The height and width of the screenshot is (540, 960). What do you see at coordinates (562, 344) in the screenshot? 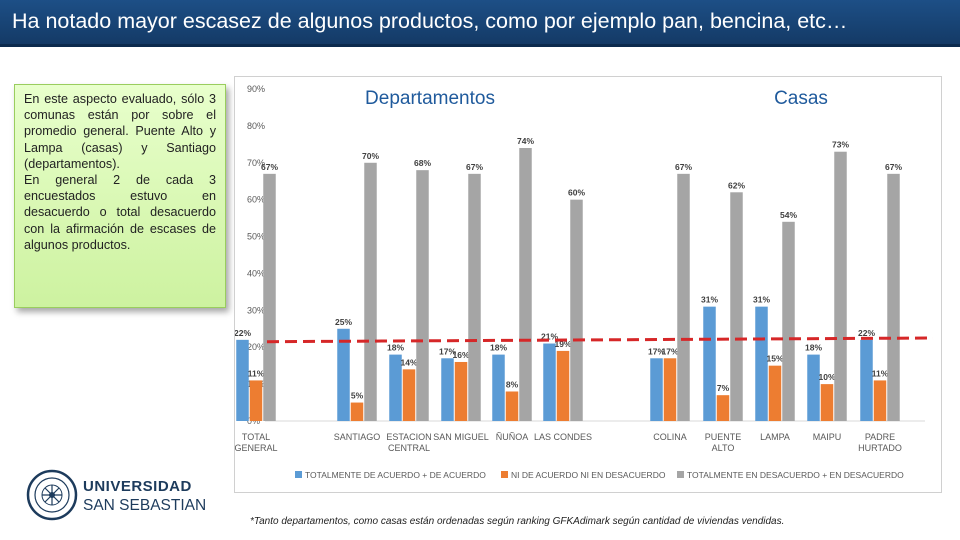
I see `data-label: 19%` at bounding box center [562, 344].